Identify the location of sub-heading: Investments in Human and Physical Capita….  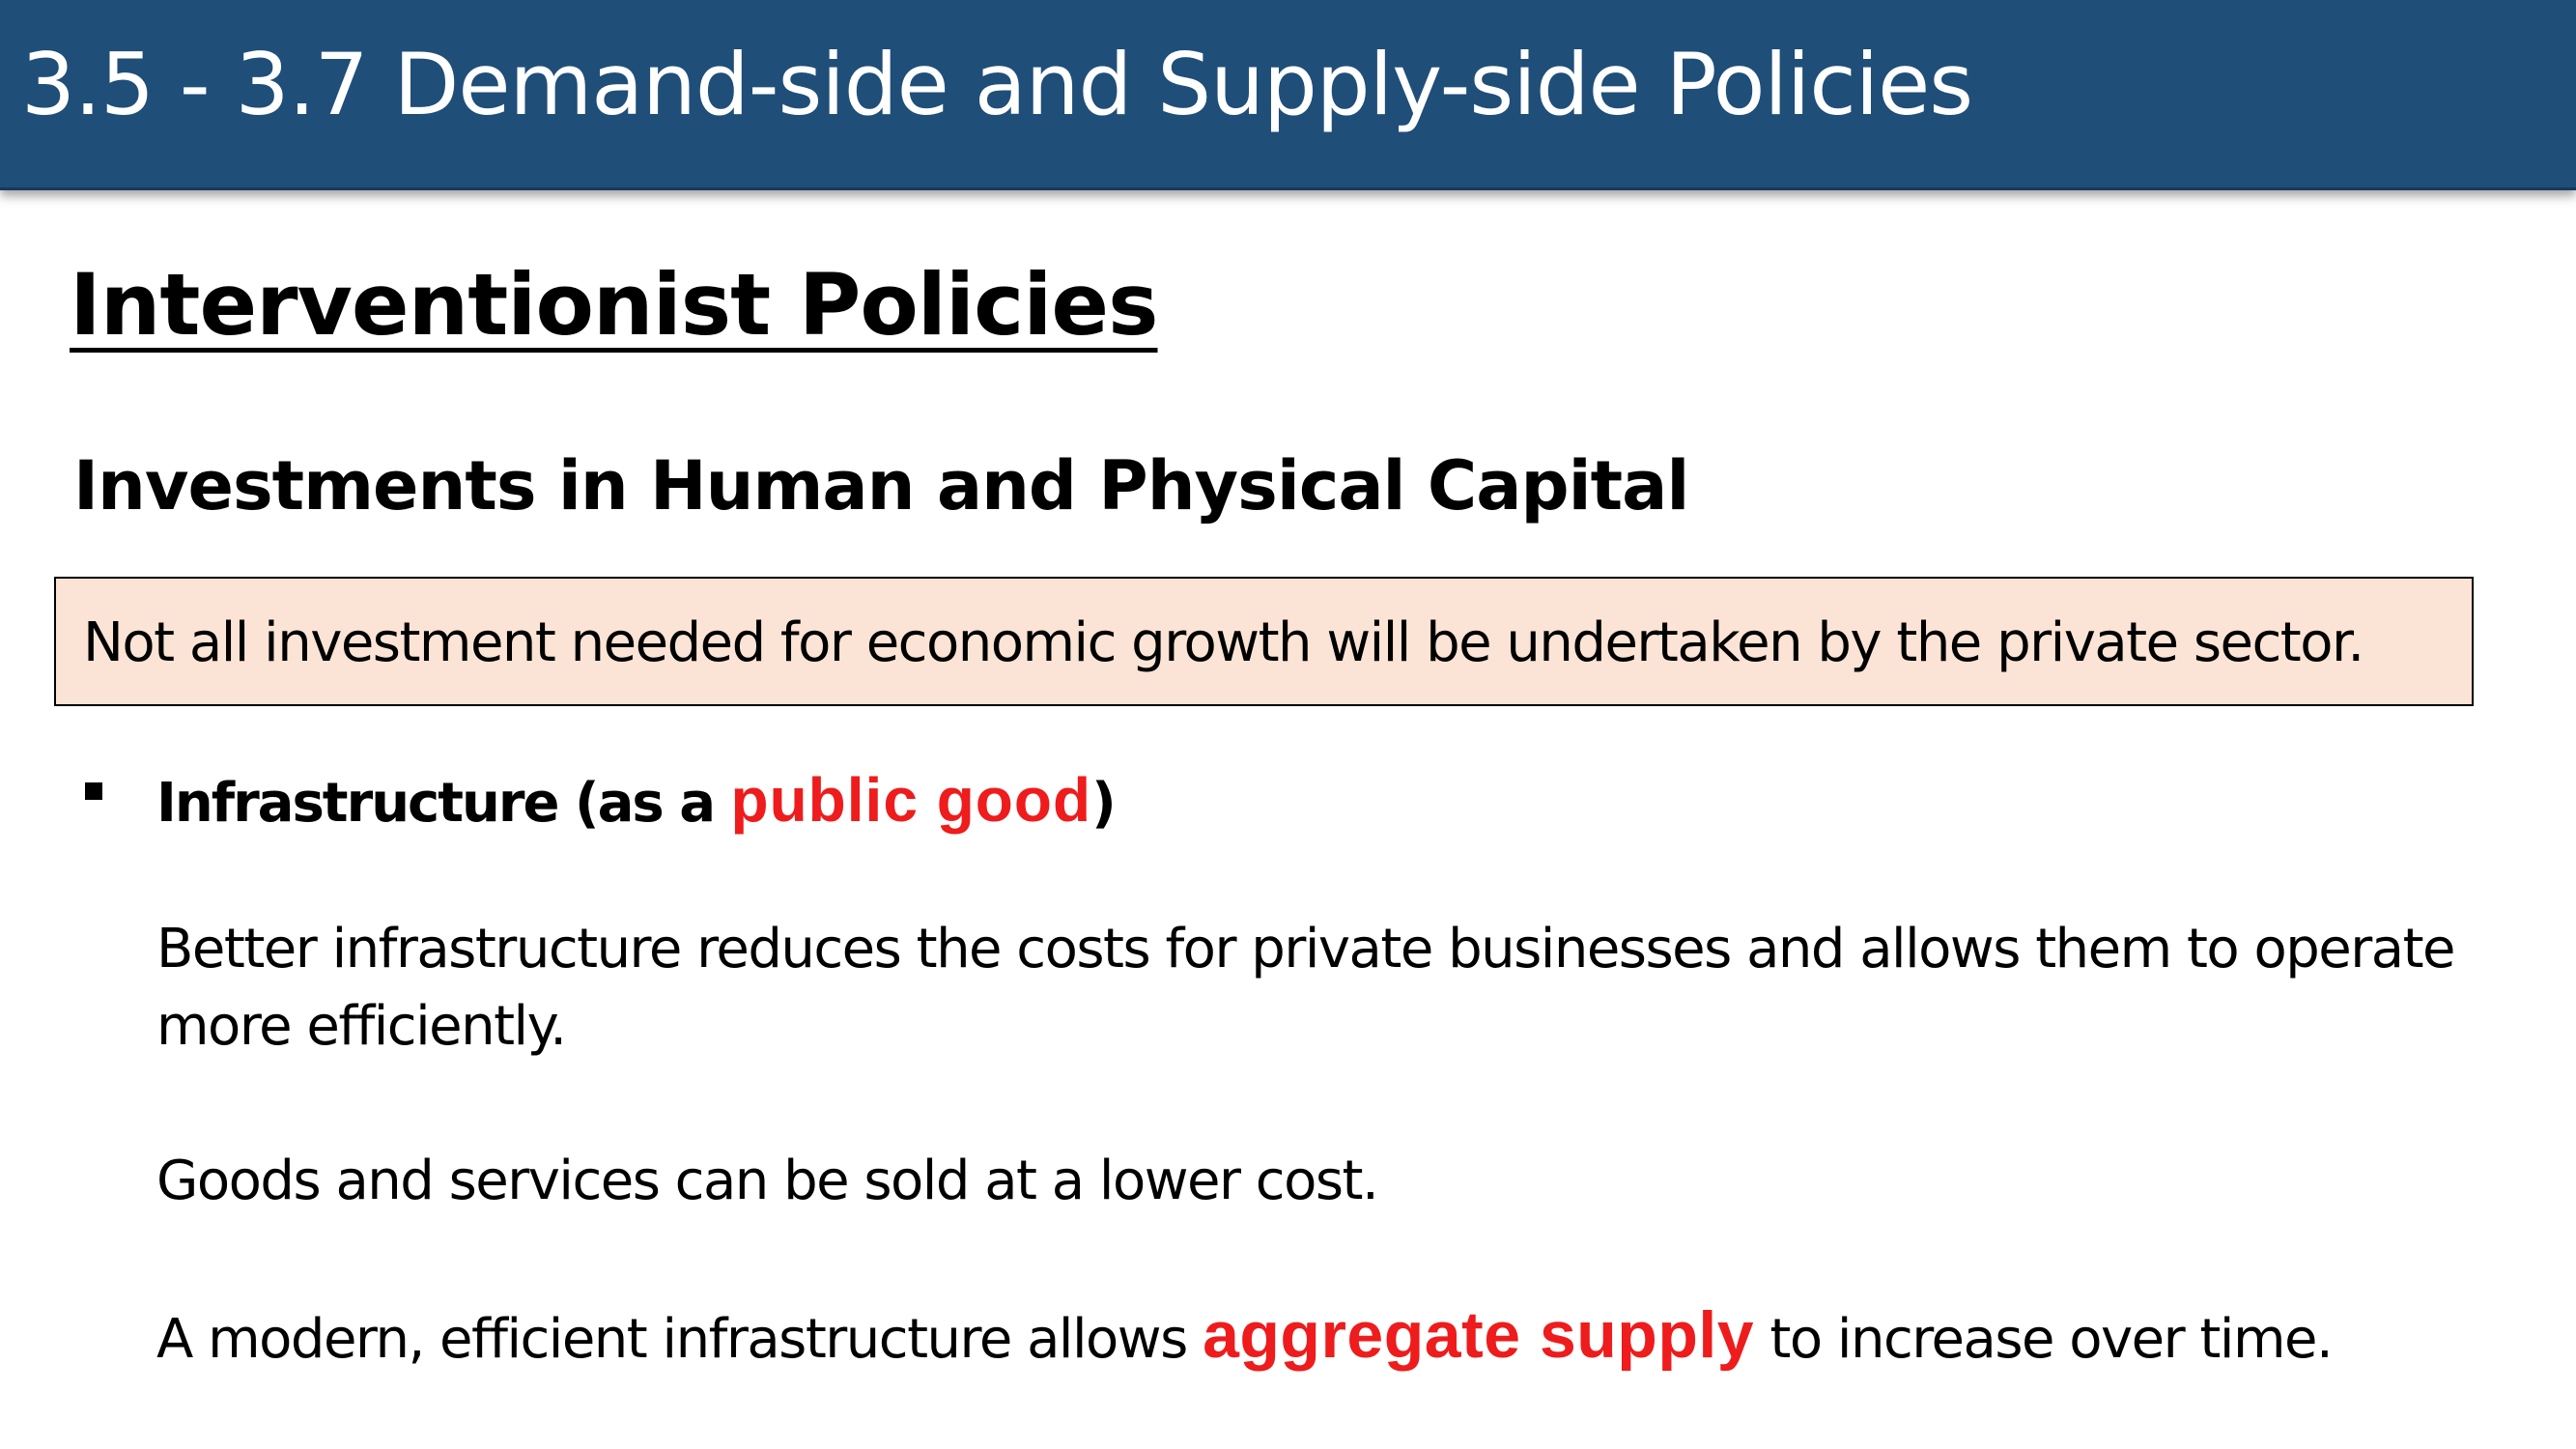
(881, 486).